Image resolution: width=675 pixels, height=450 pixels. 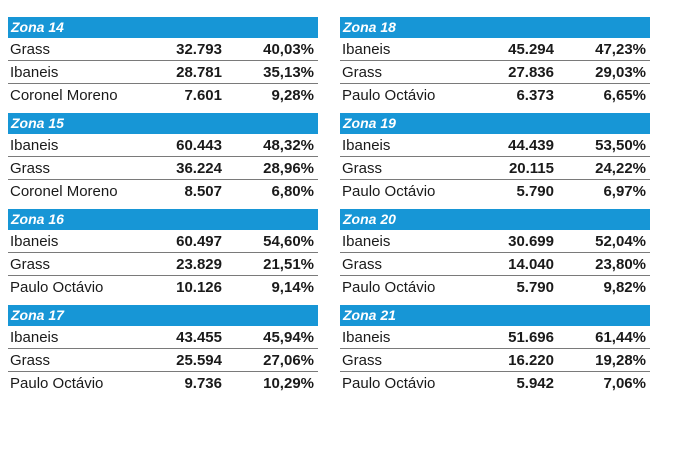 I want to click on zone-title: Zona 18, so click(x=495, y=27).